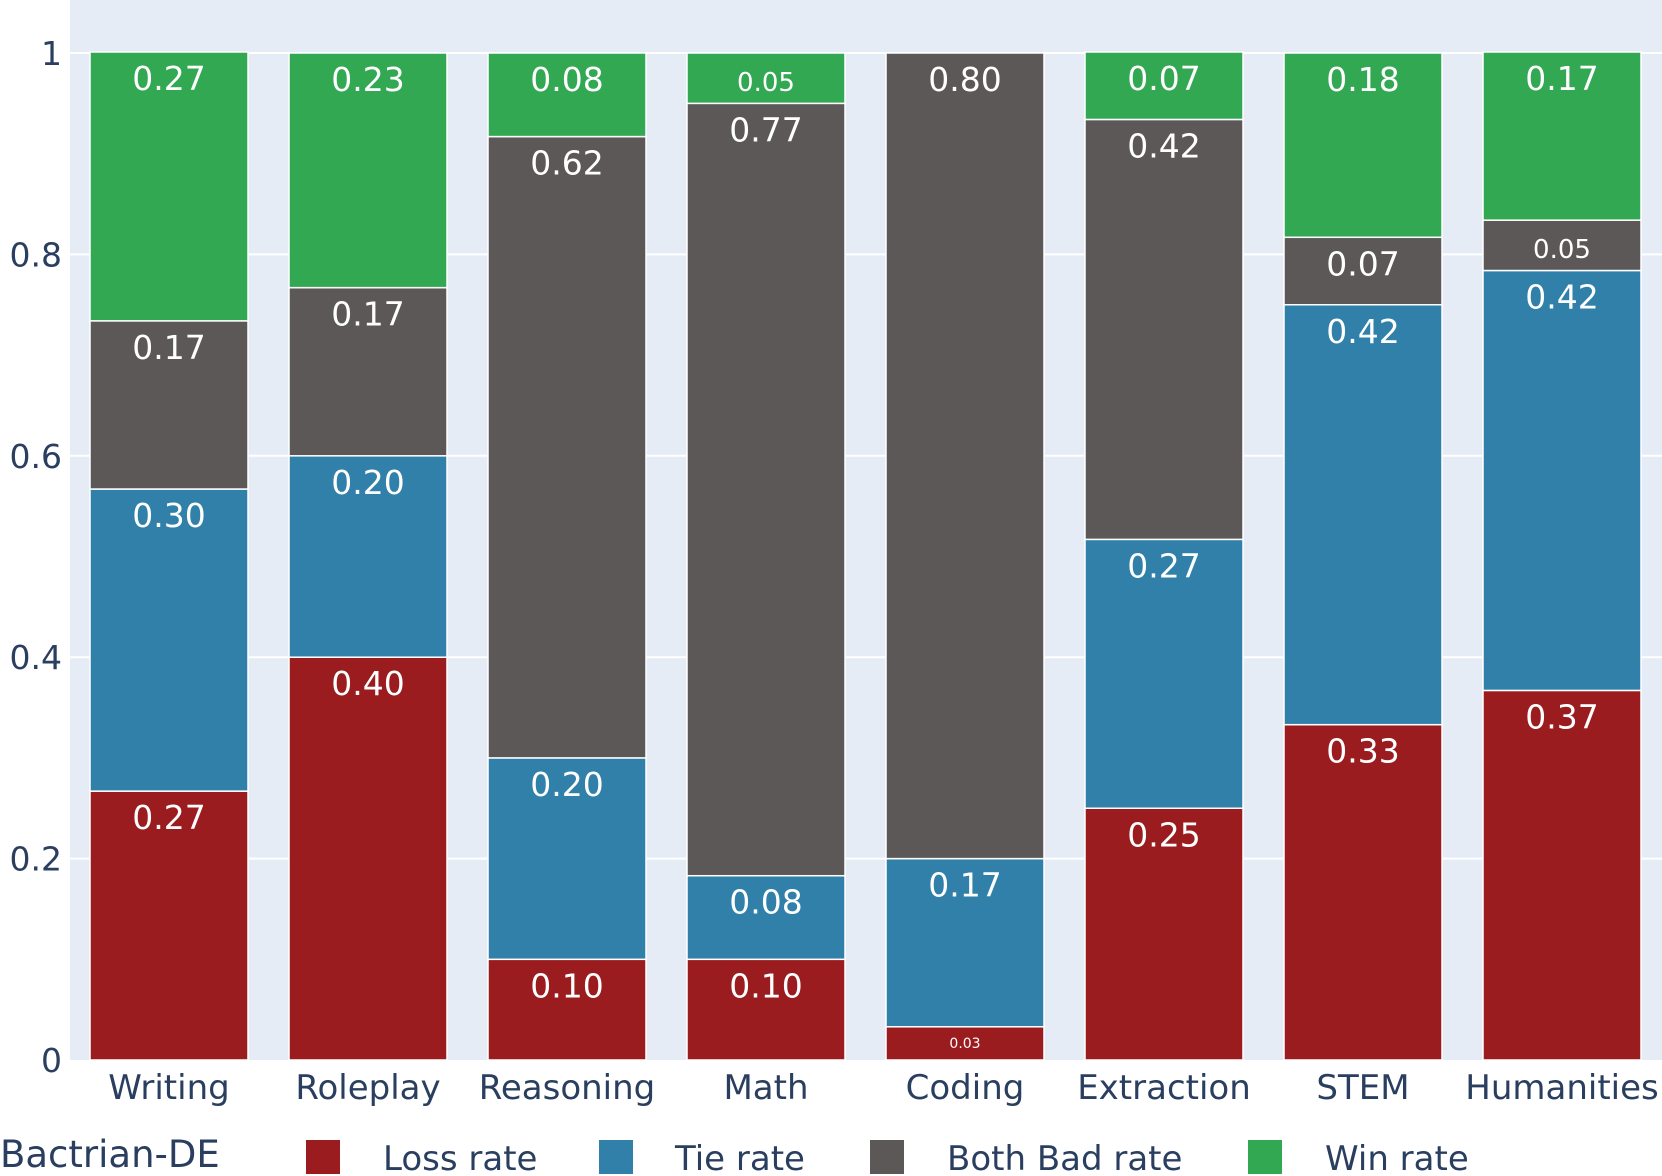 The height and width of the screenshot is (1176, 1662). Describe the element at coordinates (51, 1060) in the screenshot. I see `y-tick-label: 0` at that location.